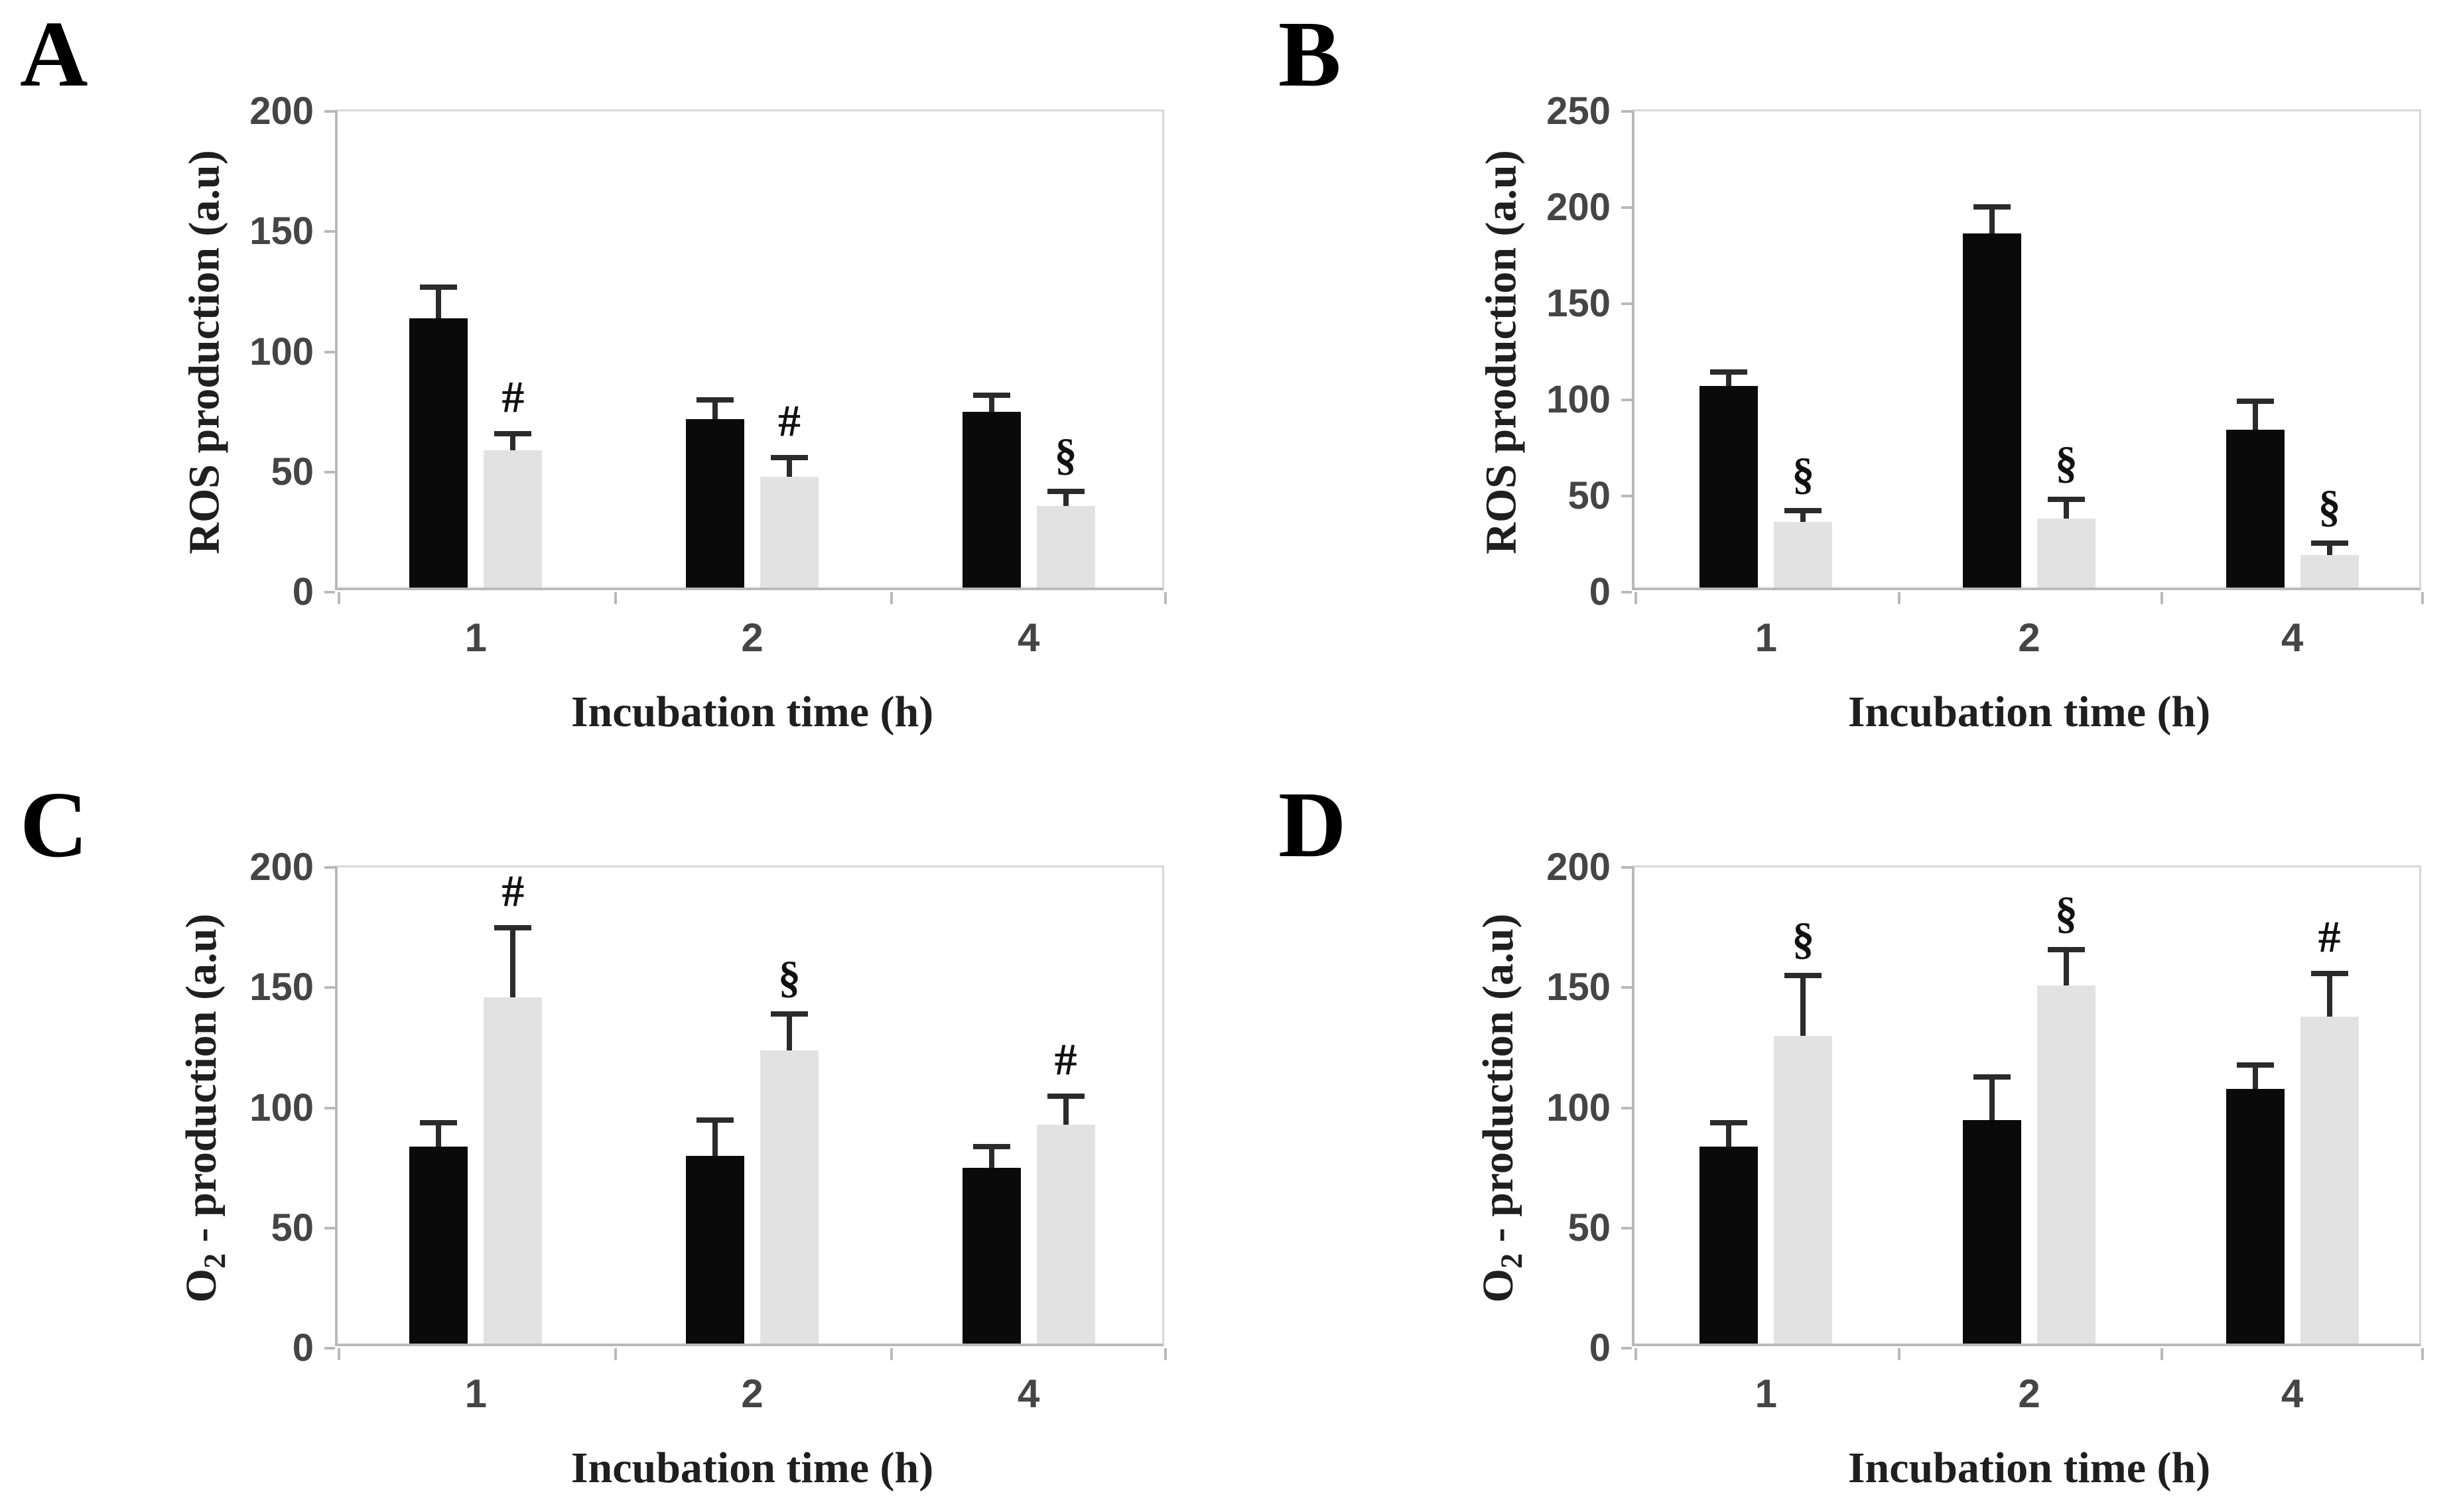 The image size is (2461, 1512). What do you see at coordinates (752, 1468) in the screenshot?
I see `x-axis-title: Incubation time (h)` at bounding box center [752, 1468].